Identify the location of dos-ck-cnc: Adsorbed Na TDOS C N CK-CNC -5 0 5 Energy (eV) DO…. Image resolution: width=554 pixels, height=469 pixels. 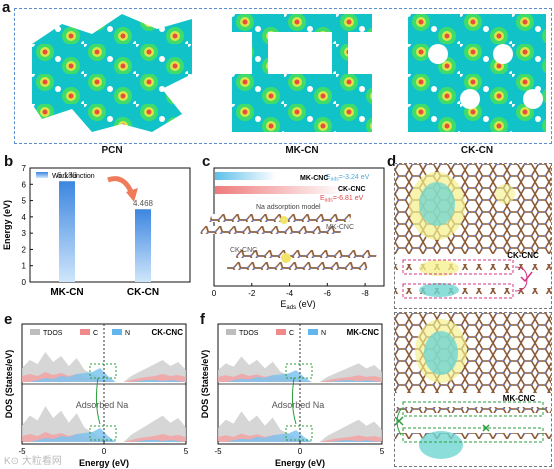
(96, 395).